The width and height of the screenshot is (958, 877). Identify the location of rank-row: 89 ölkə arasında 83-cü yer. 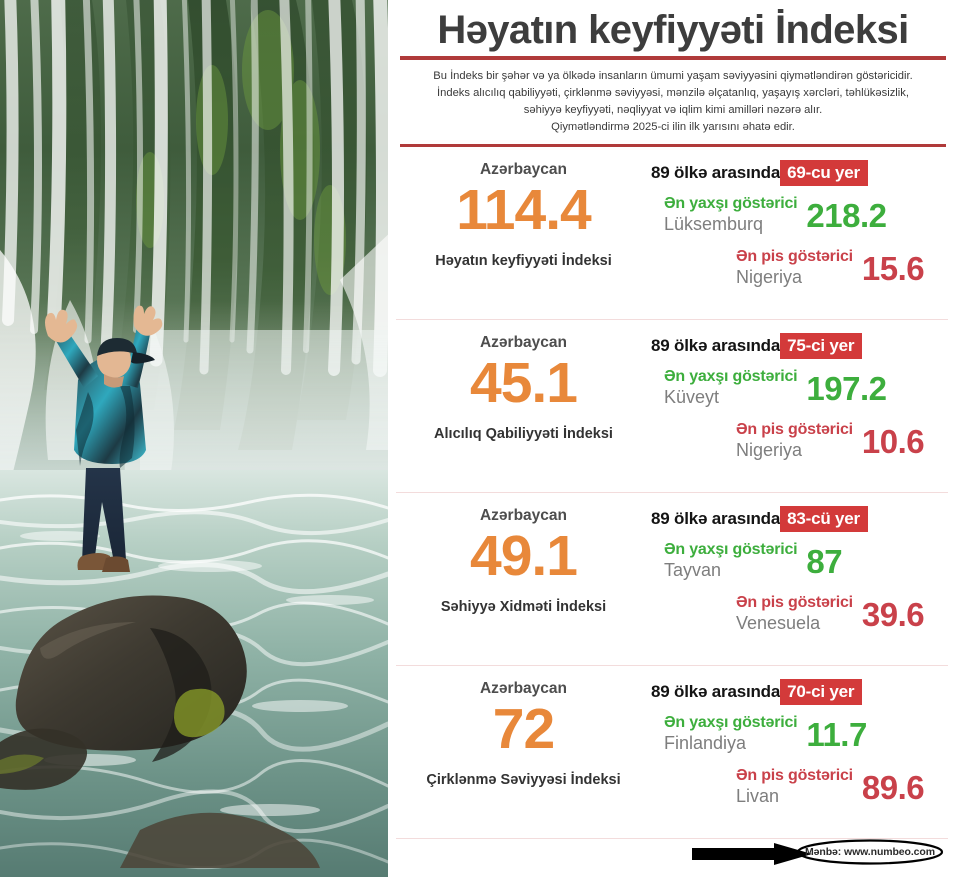
(799, 518).